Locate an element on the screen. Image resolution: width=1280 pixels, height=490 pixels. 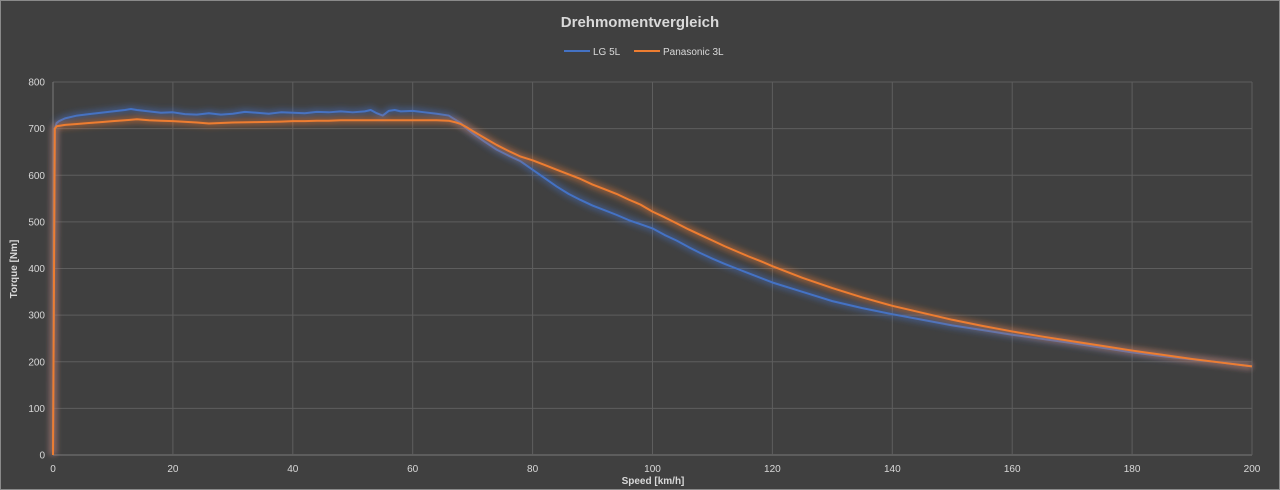
y-tick-label-200: 200 is located at coordinates (36, 362).